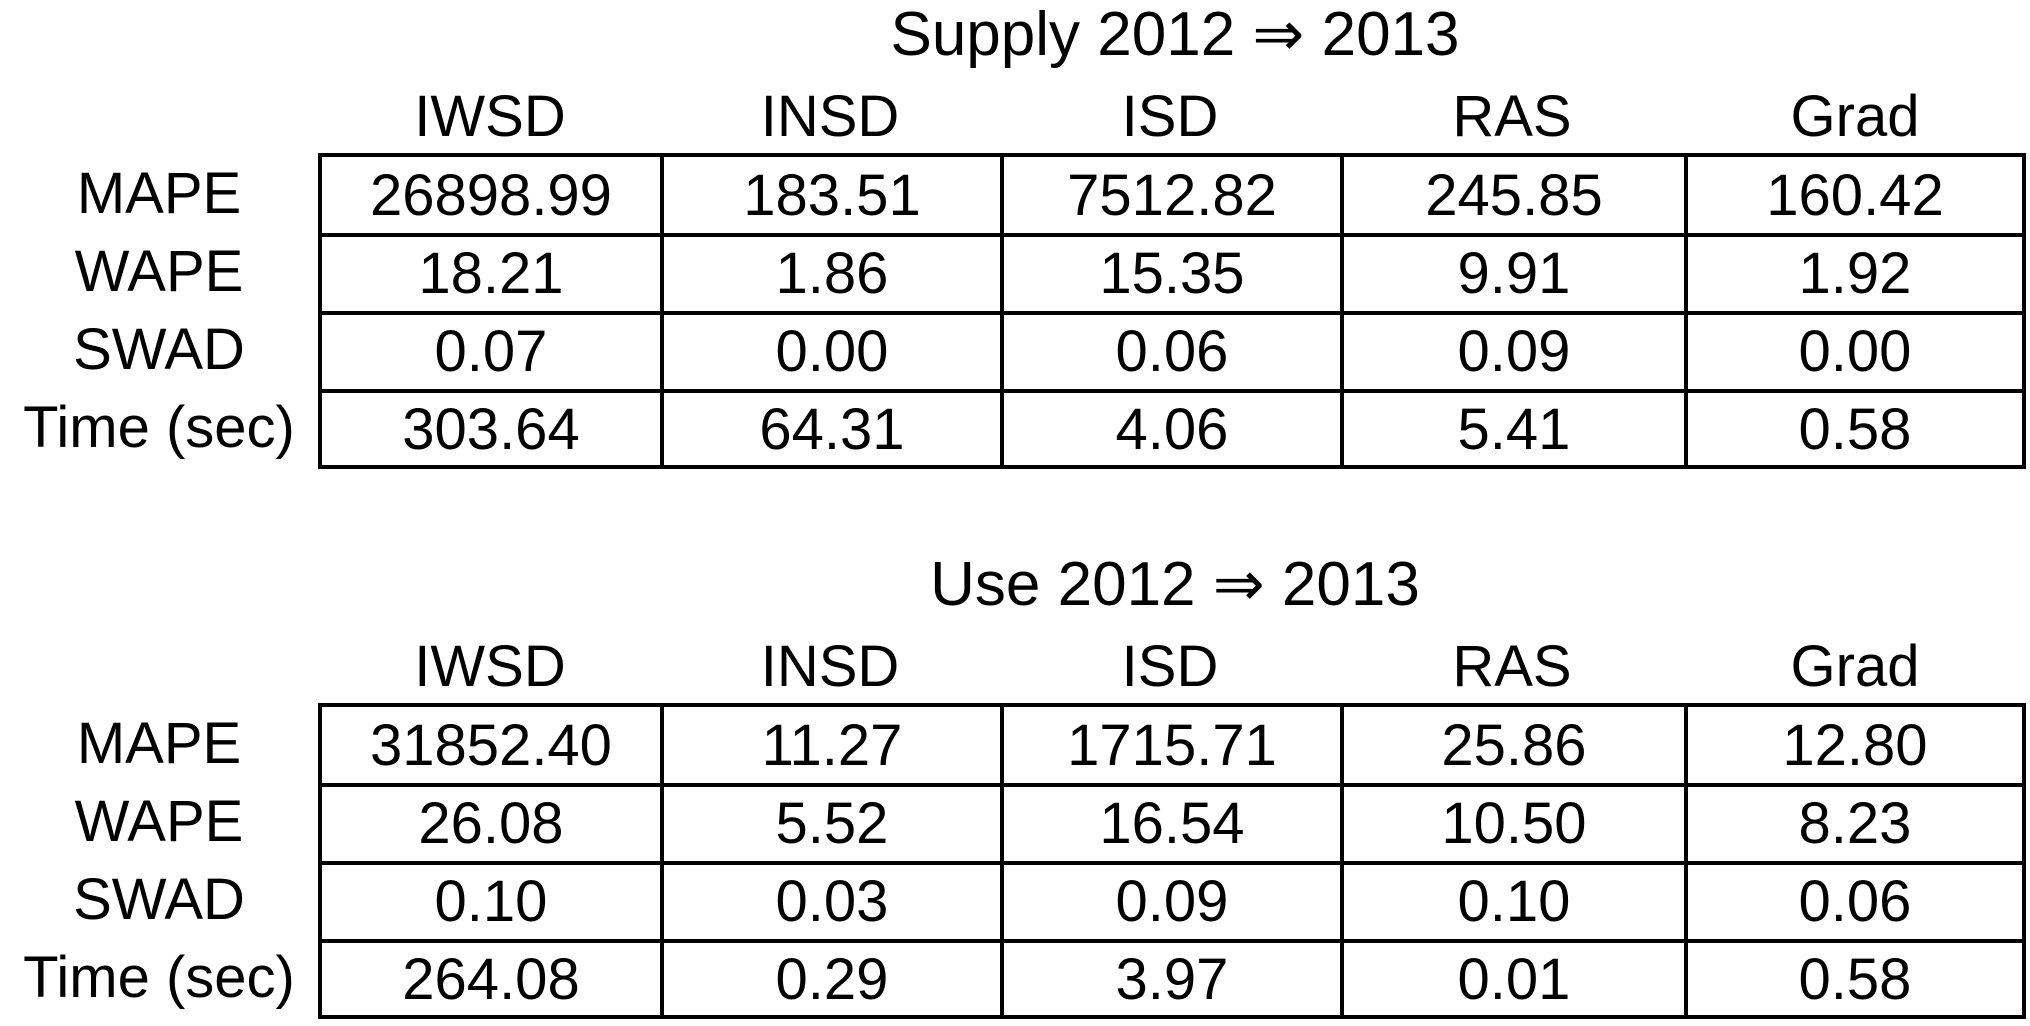  What do you see at coordinates (832, 901) in the screenshot?
I see `table-cell: 0.03` at bounding box center [832, 901].